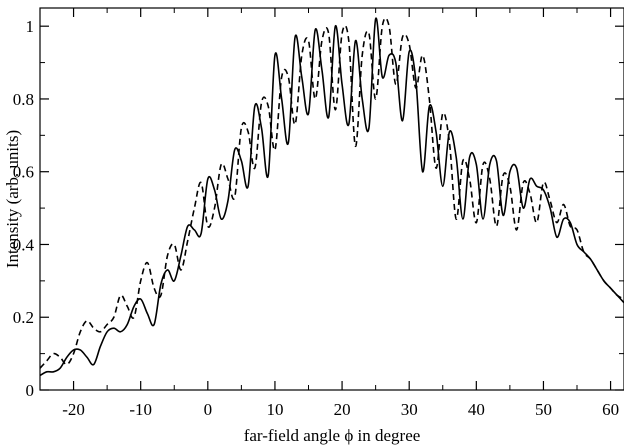 The width and height of the screenshot is (624, 447). Describe the element at coordinates (12, 199) in the screenshot. I see `y-axis-title: Intensity (arb. units)` at that location.